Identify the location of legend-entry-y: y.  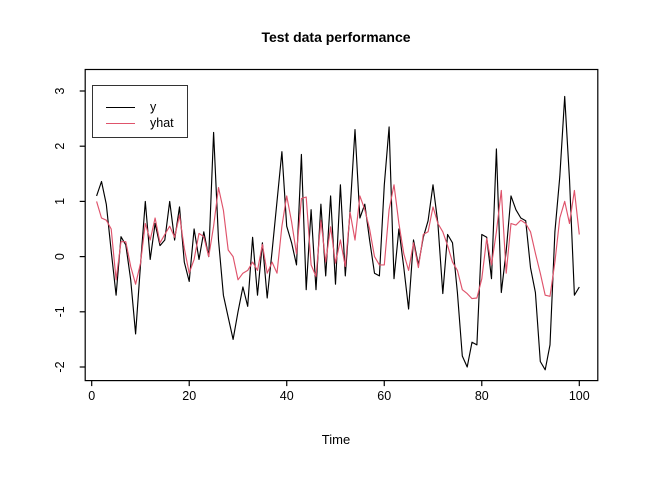
(140, 107).